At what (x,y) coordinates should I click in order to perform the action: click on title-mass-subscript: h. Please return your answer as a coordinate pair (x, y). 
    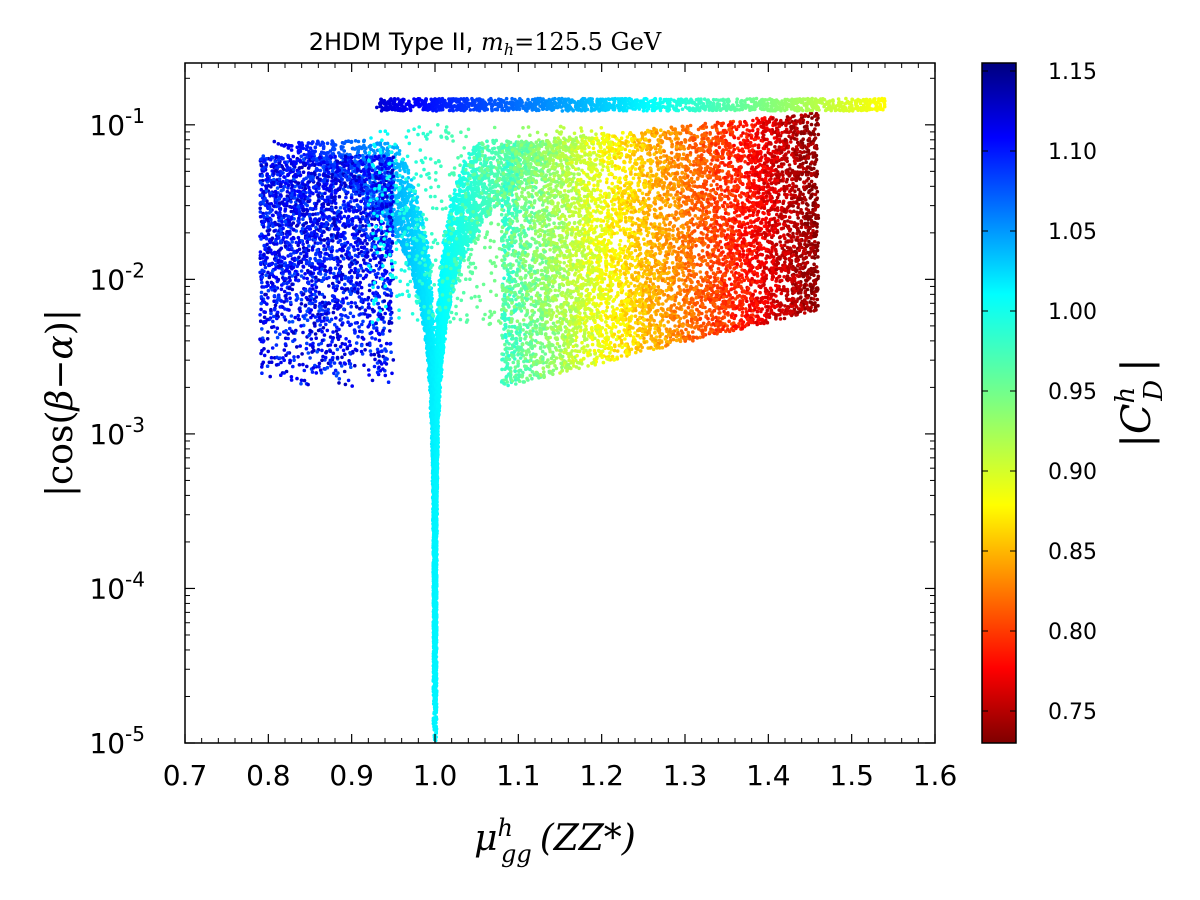
    Looking at the image, I should click on (509, 49).